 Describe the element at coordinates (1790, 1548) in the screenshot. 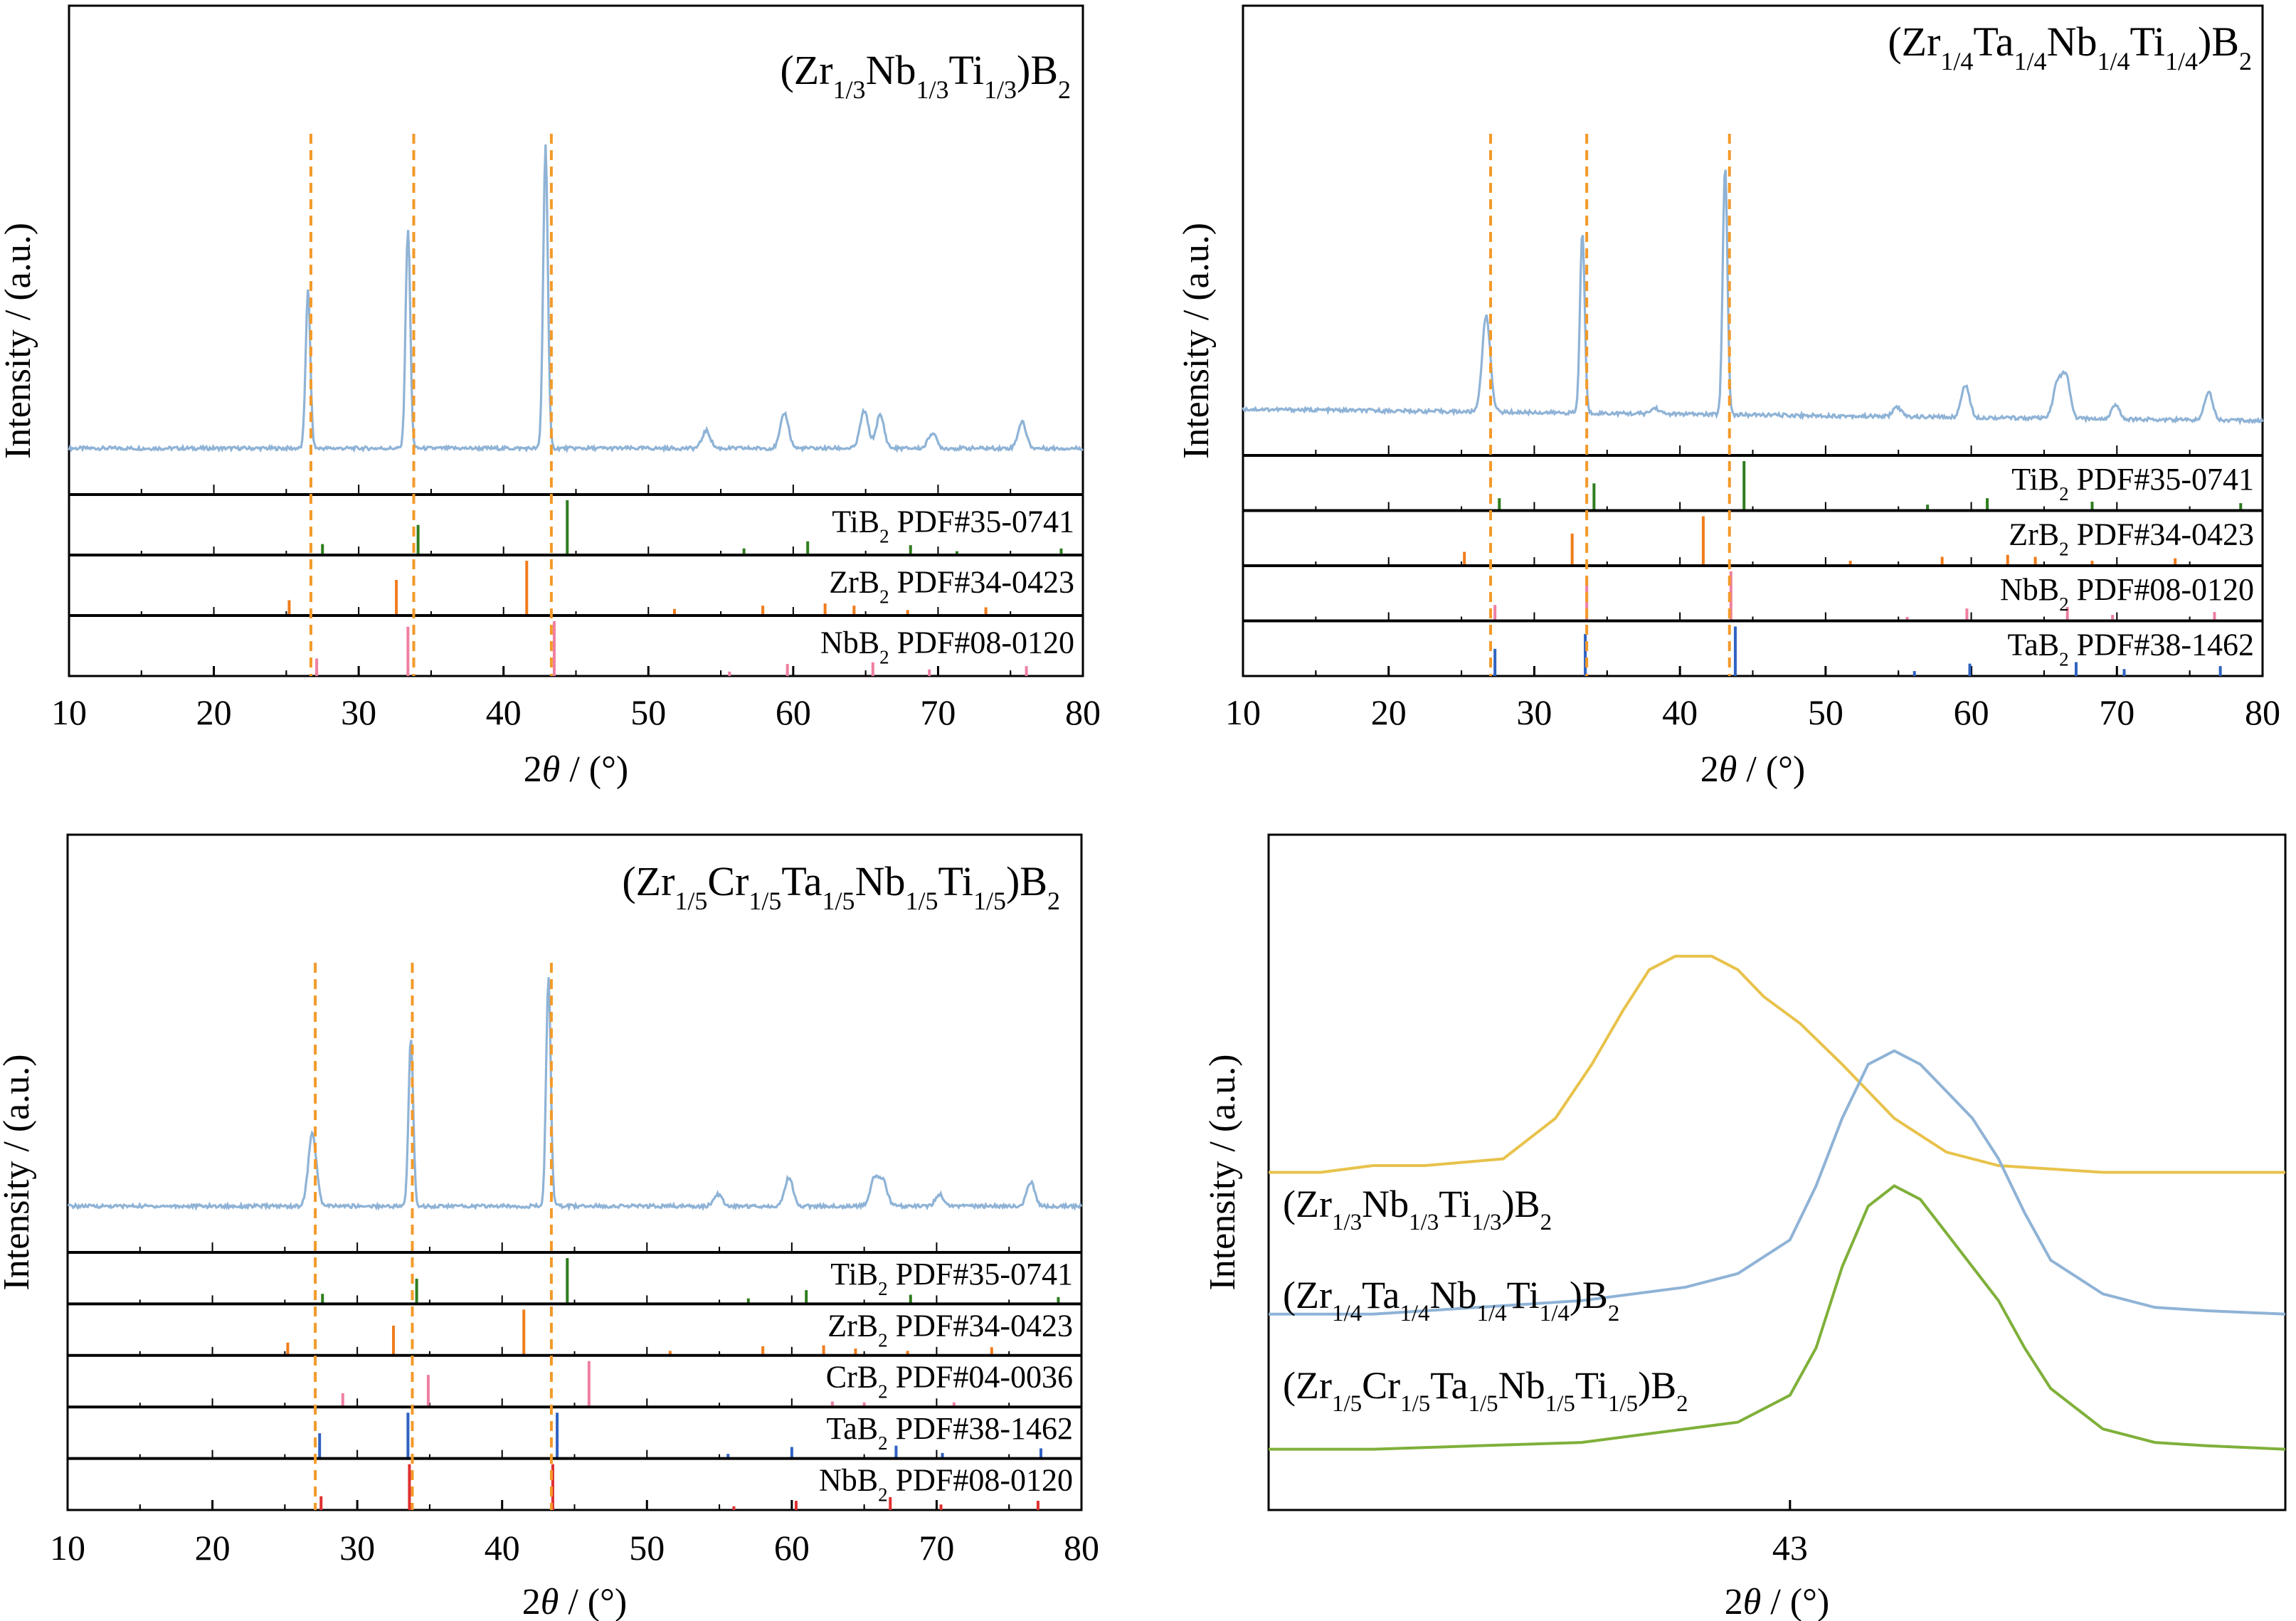

I see `x-tick-label: 43` at that location.